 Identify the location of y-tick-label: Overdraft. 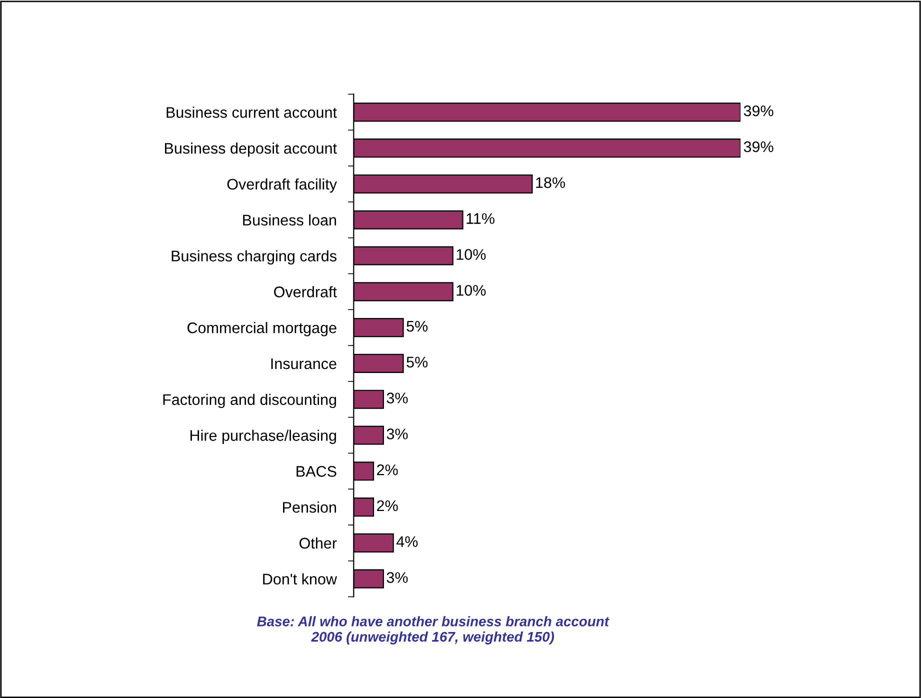
(305, 292).